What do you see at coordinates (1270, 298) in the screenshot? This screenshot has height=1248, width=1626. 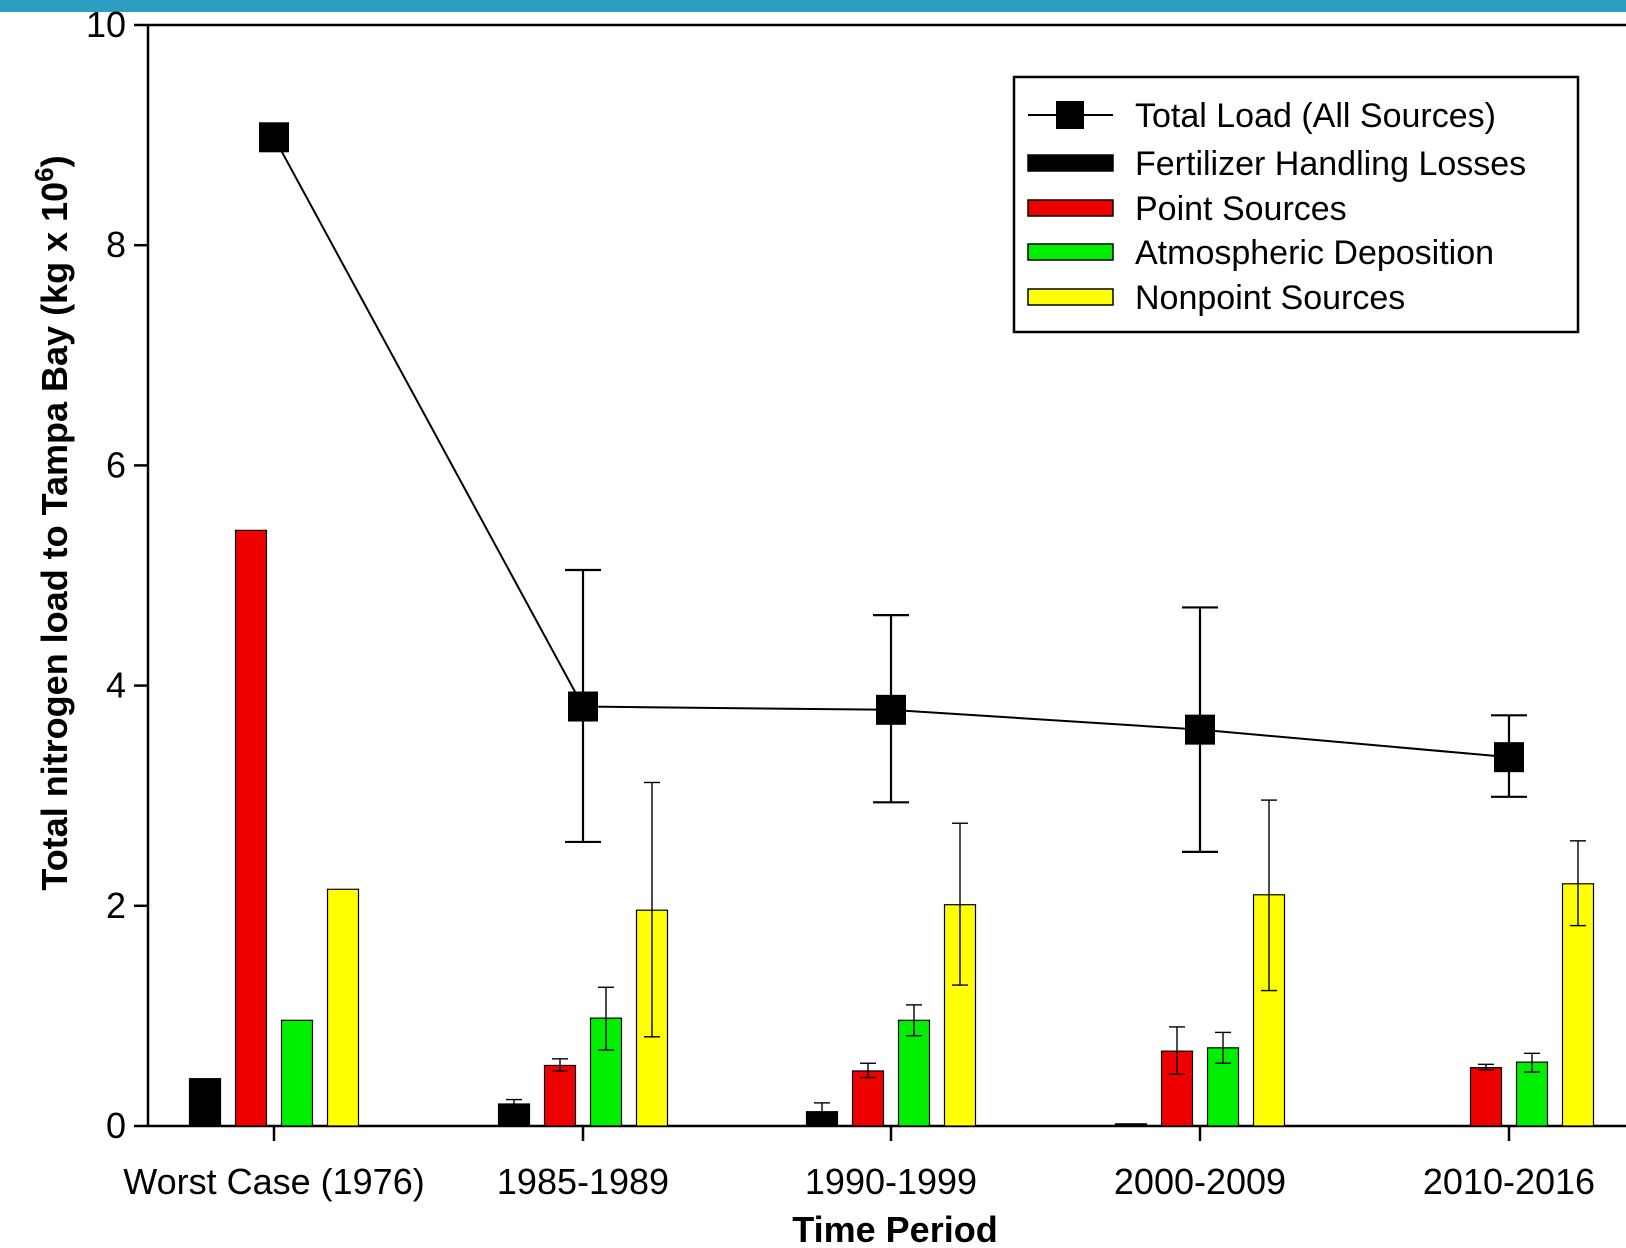 I see `legend-label-nonpoint: Nonpoint Sources` at bounding box center [1270, 298].